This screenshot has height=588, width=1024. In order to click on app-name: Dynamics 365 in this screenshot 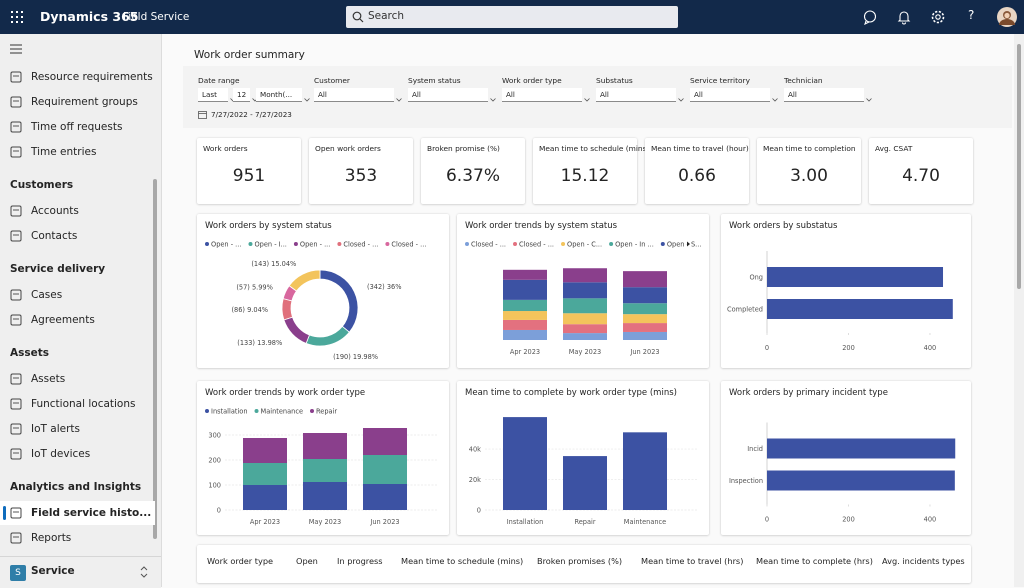, I will do `click(89, 16)`.